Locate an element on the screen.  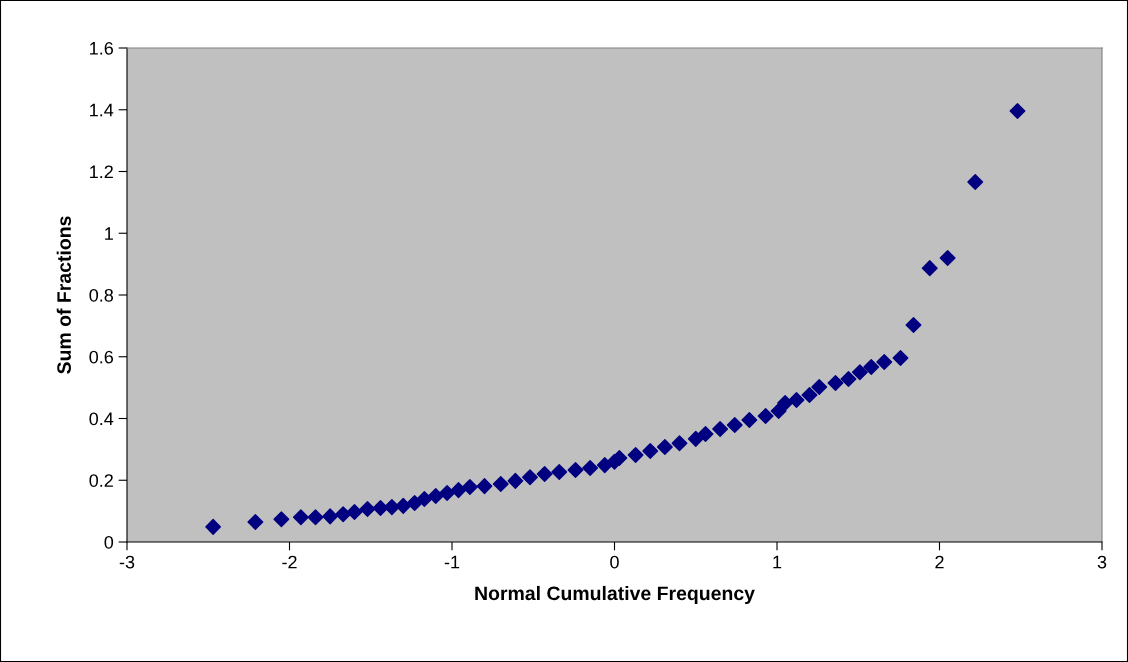
x-tick-label: 2 is located at coordinates (939, 562).